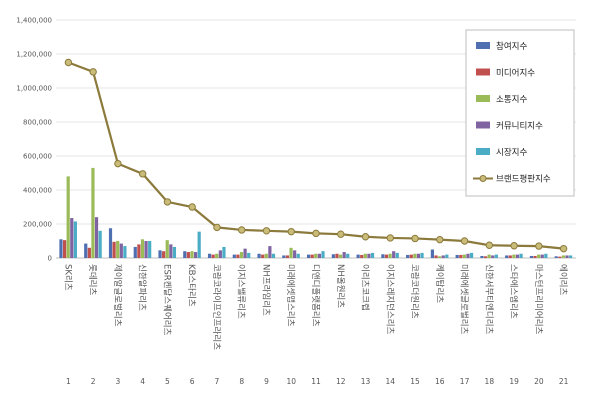 Image resolution: width=600 pixels, height=403 pixels. What do you see at coordinates (414, 291) in the screenshot?
I see `category-label: 코람코더원리츠` at bounding box center [414, 291].